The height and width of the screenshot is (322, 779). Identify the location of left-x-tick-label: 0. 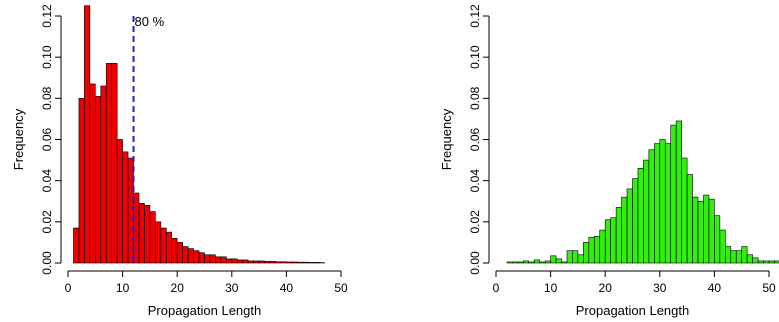
(68, 288).